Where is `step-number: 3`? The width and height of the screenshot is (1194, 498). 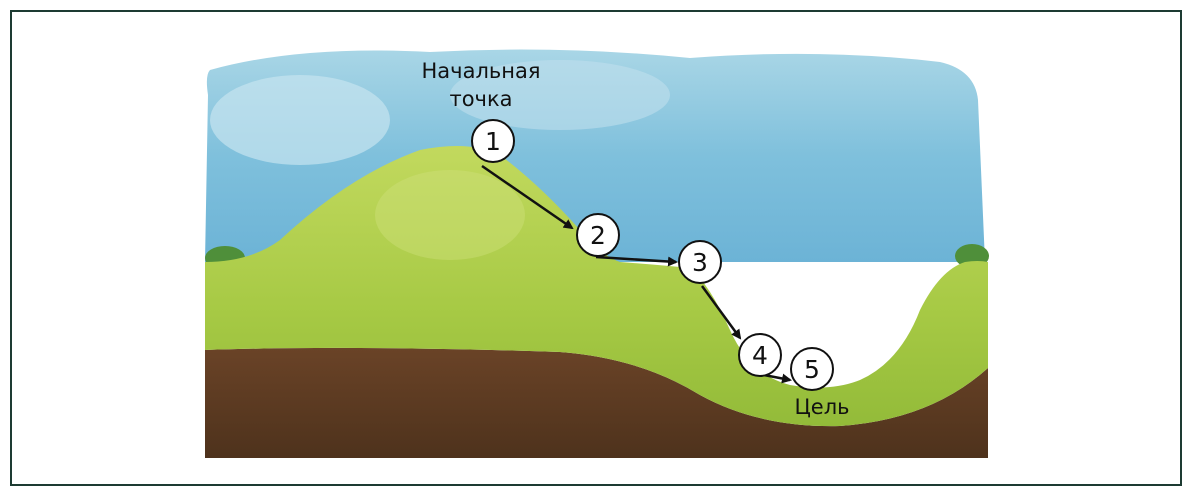 step-number: 3 is located at coordinates (700, 262).